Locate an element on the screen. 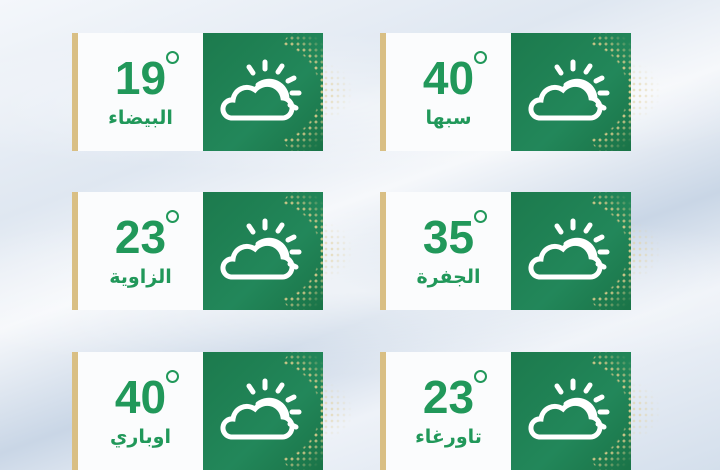 This screenshot has width=720, height=470. city-name: سبها is located at coordinates (448, 118).